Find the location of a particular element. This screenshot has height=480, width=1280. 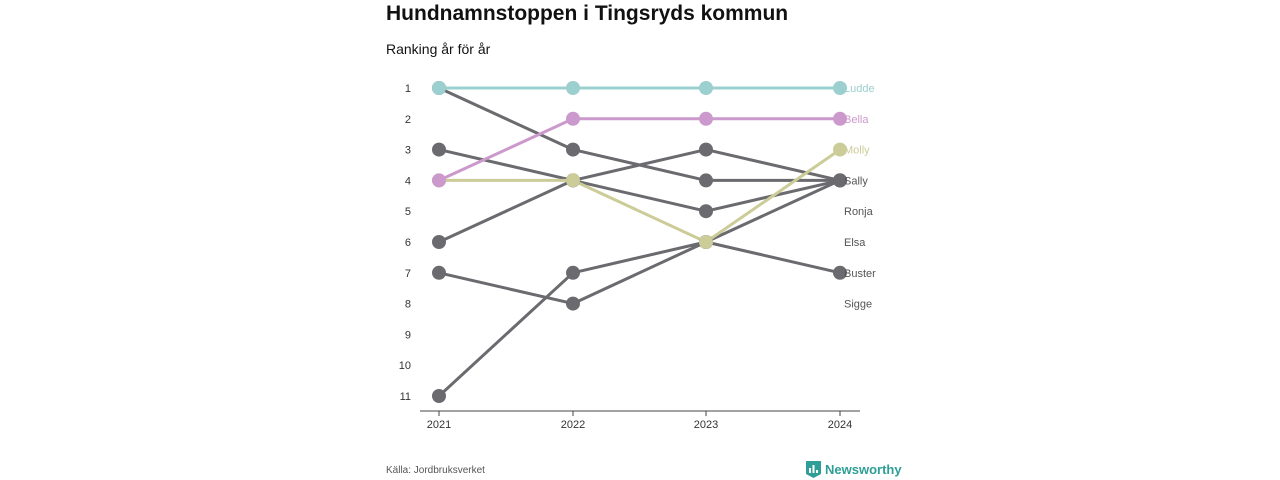

y-tick-label: 8 is located at coordinates (408, 305).